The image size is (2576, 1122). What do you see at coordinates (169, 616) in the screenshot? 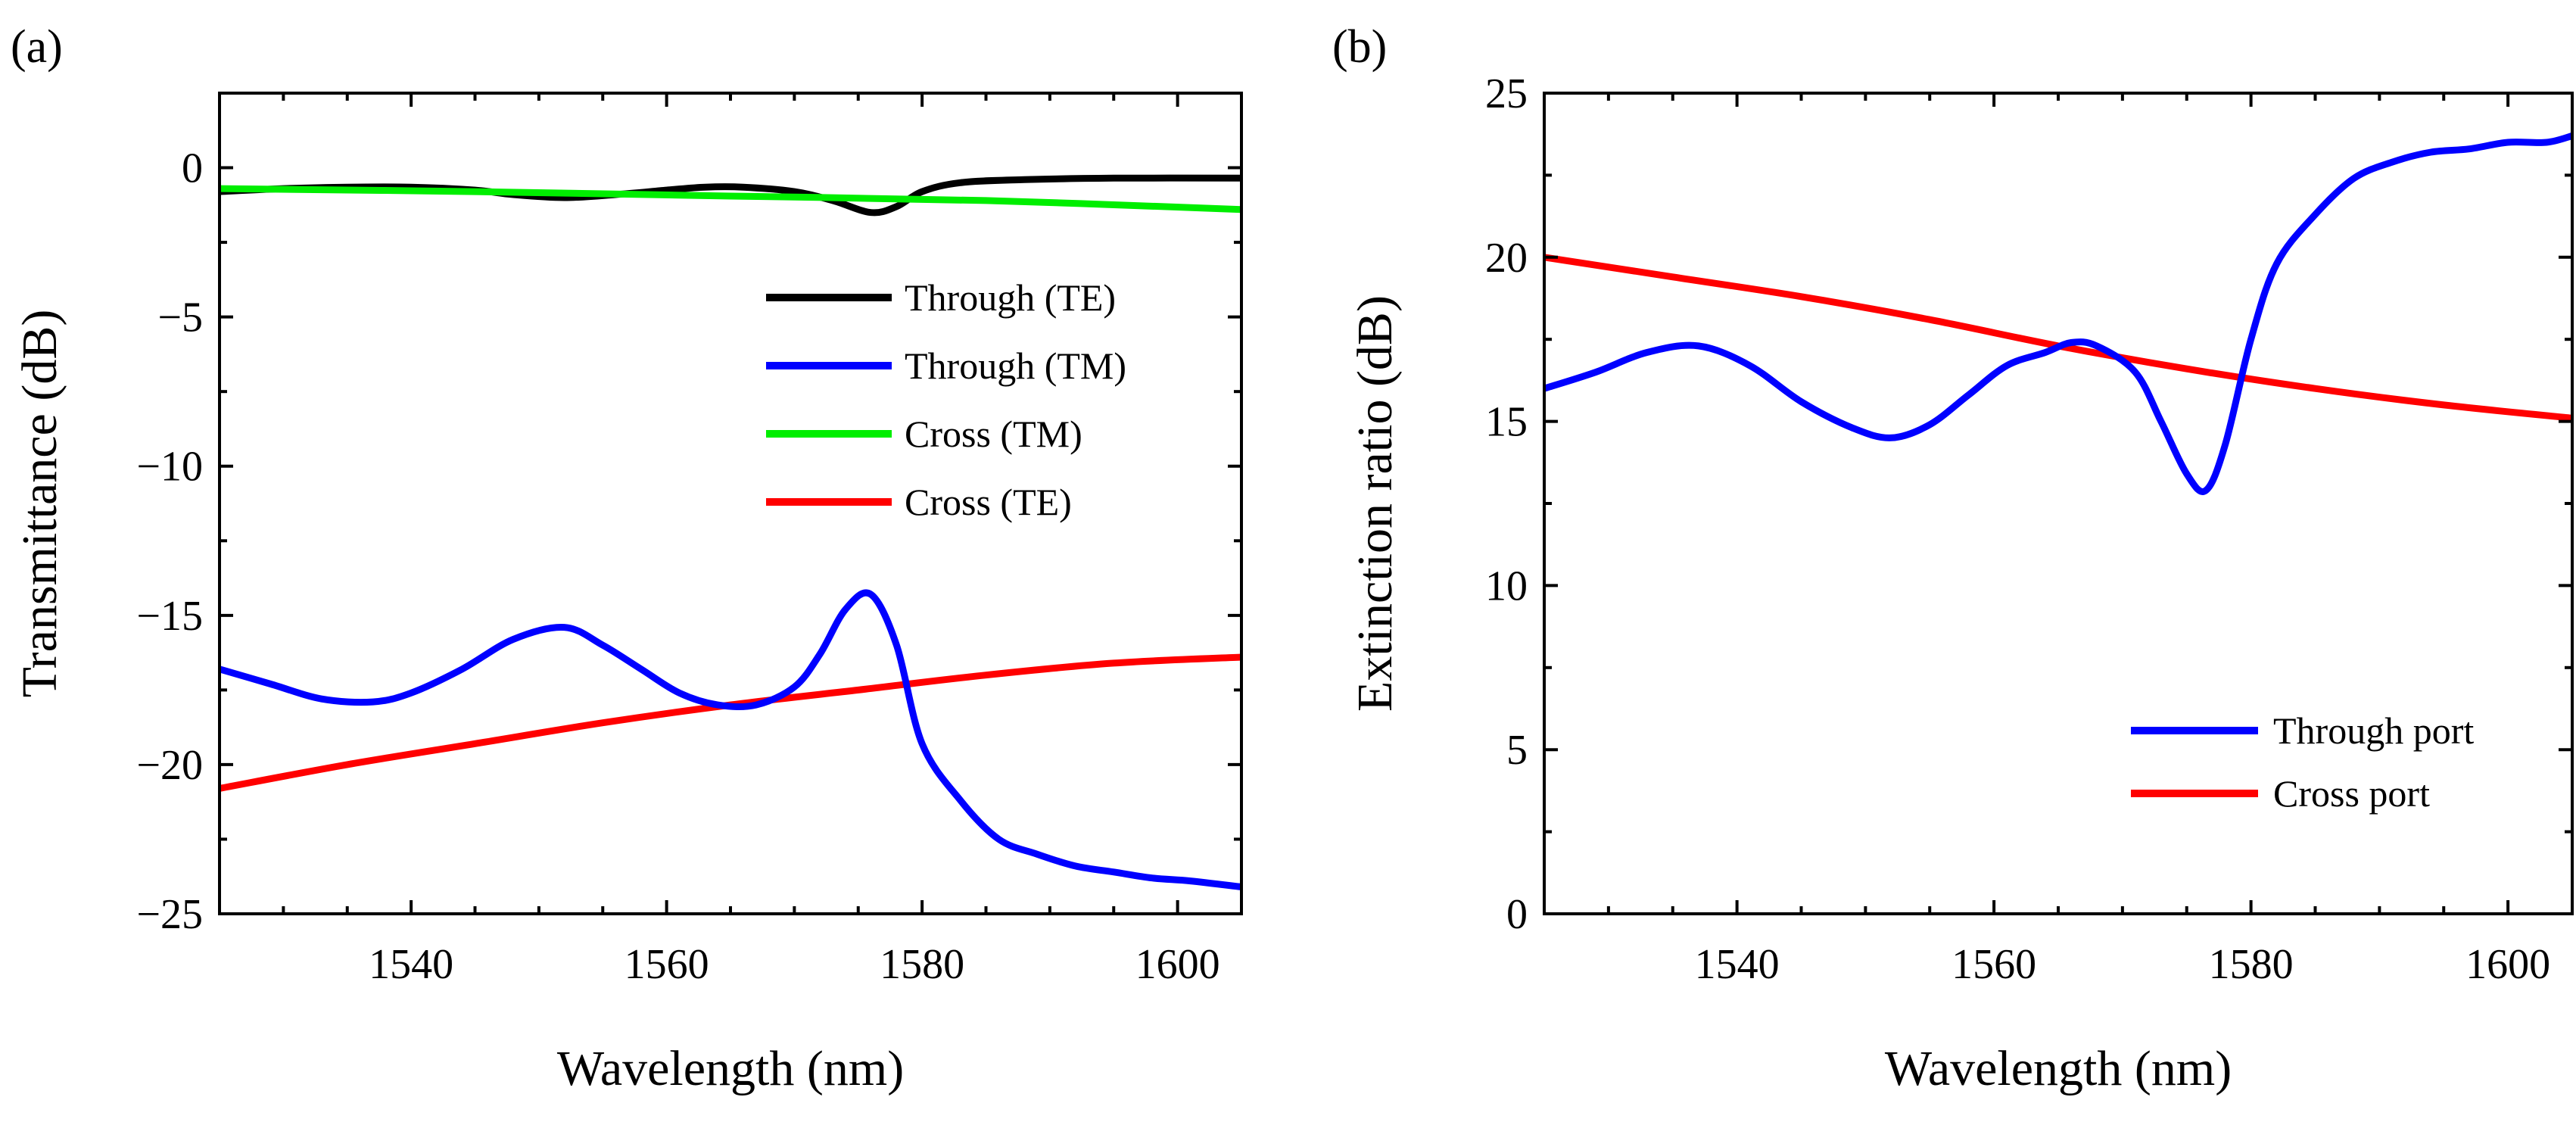
I see `y-tick-label: −15` at bounding box center [169, 616].